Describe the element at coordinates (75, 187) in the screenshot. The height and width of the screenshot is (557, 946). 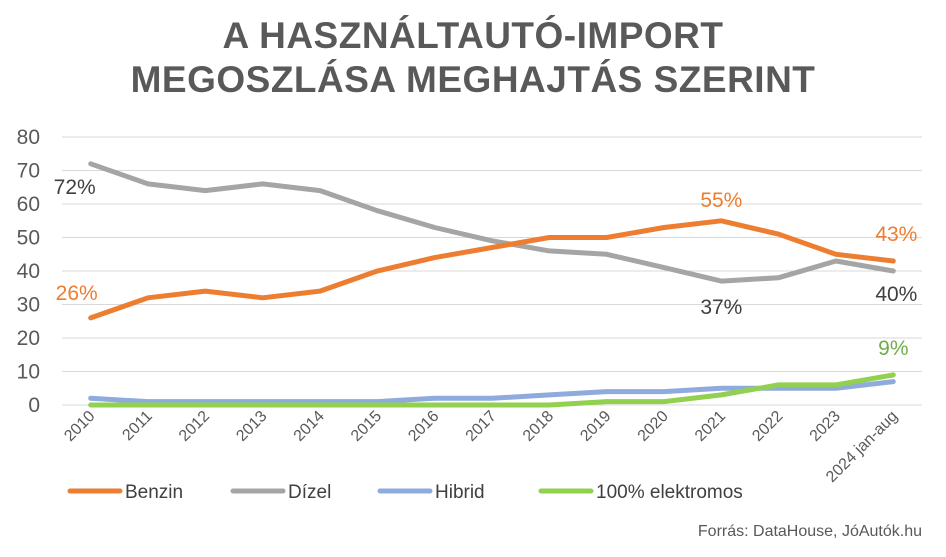
I see `data-label: 72%` at that location.